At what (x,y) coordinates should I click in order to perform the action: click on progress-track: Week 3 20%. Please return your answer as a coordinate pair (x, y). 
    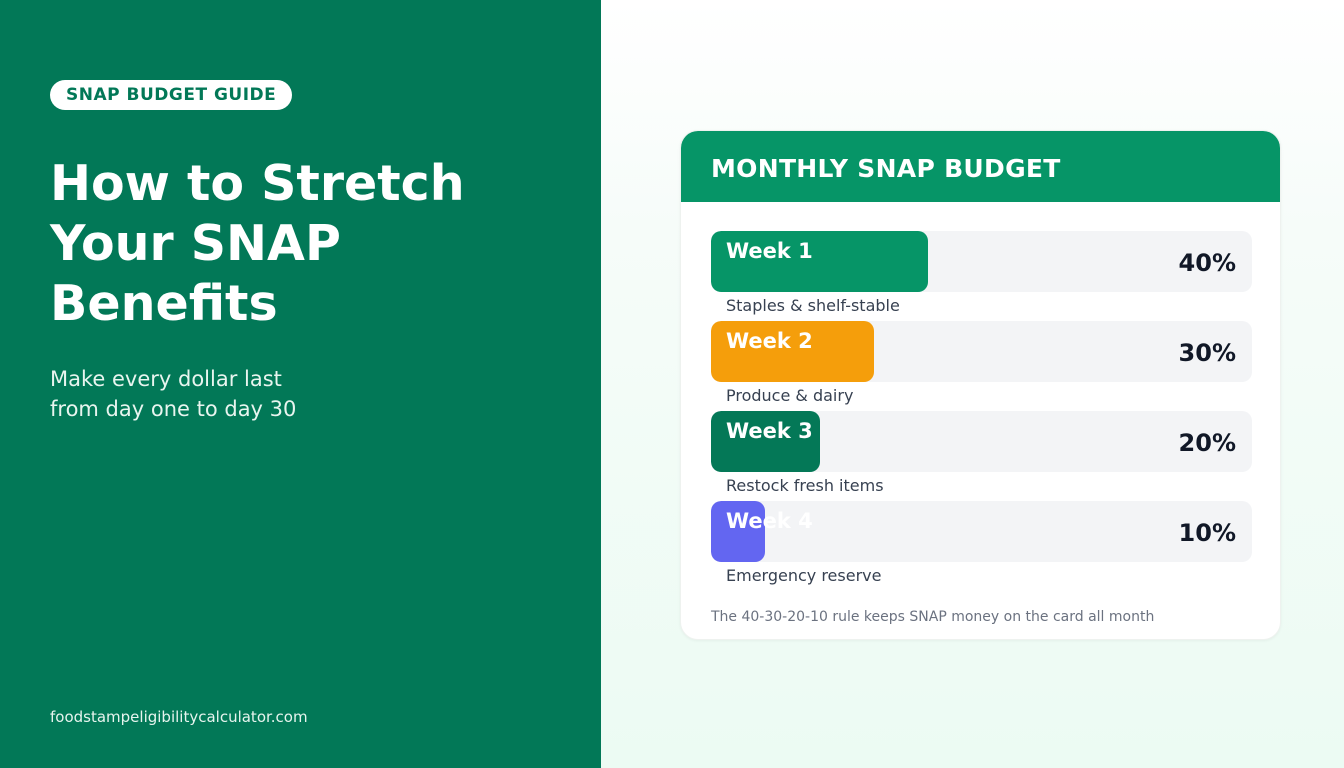
    Looking at the image, I should click on (981, 441).